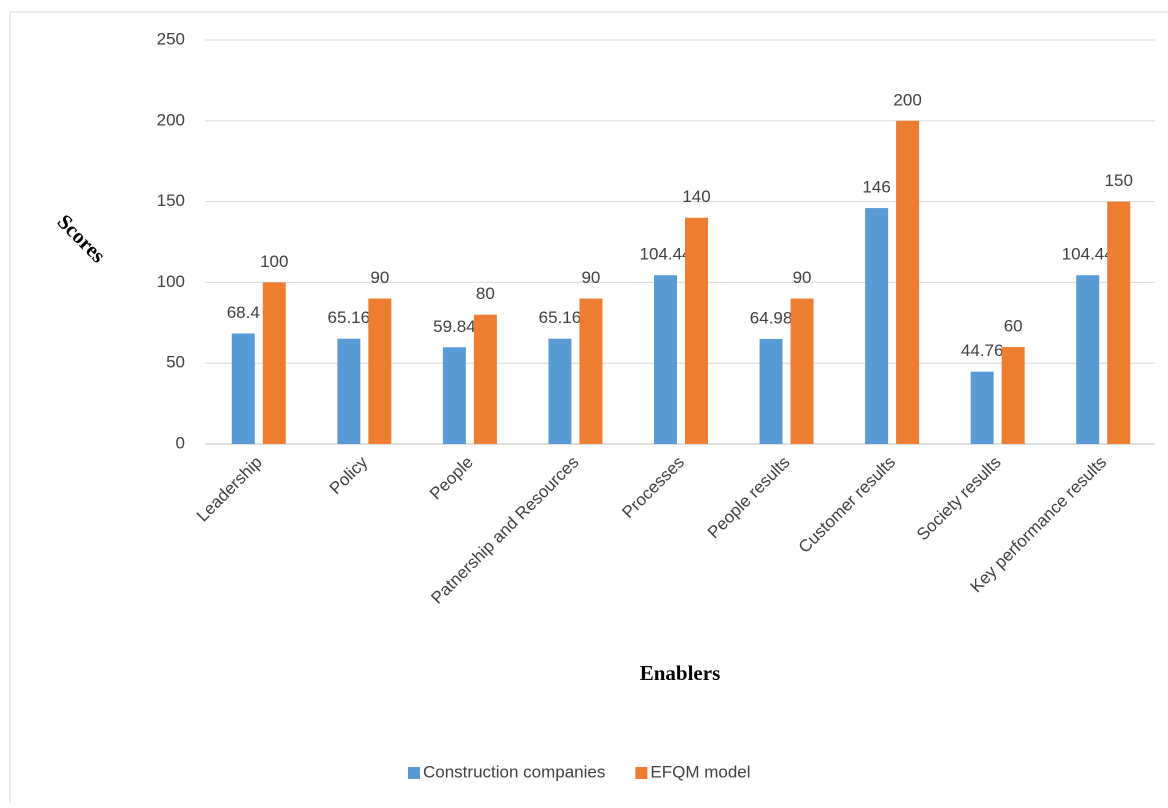 Image resolution: width=1168 pixels, height=808 pixels. What do you see at coordinates (171, 200) in the screenshot?
I see `y-tick-label: 150` at bounding box center [171, 200].